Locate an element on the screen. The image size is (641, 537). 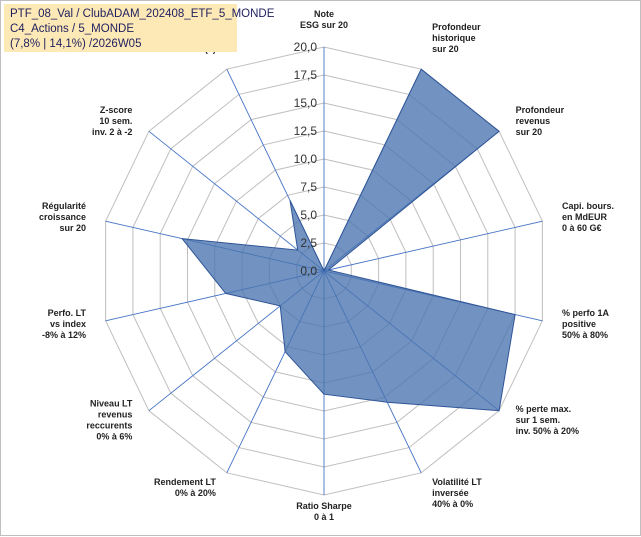
axis-label-5: % perte max.sur 1 sem.inv. 50% à 20% is located at coordinates (547, 420).